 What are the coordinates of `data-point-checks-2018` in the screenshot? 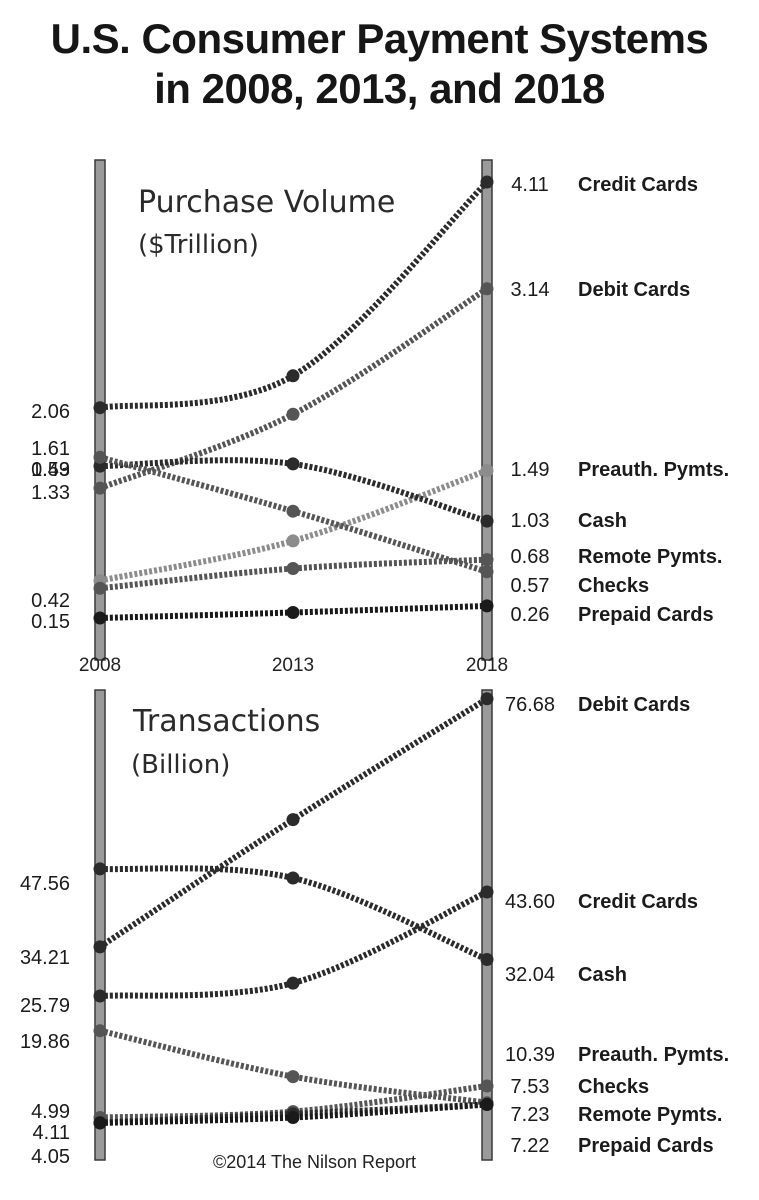 It's located at (487, 572).